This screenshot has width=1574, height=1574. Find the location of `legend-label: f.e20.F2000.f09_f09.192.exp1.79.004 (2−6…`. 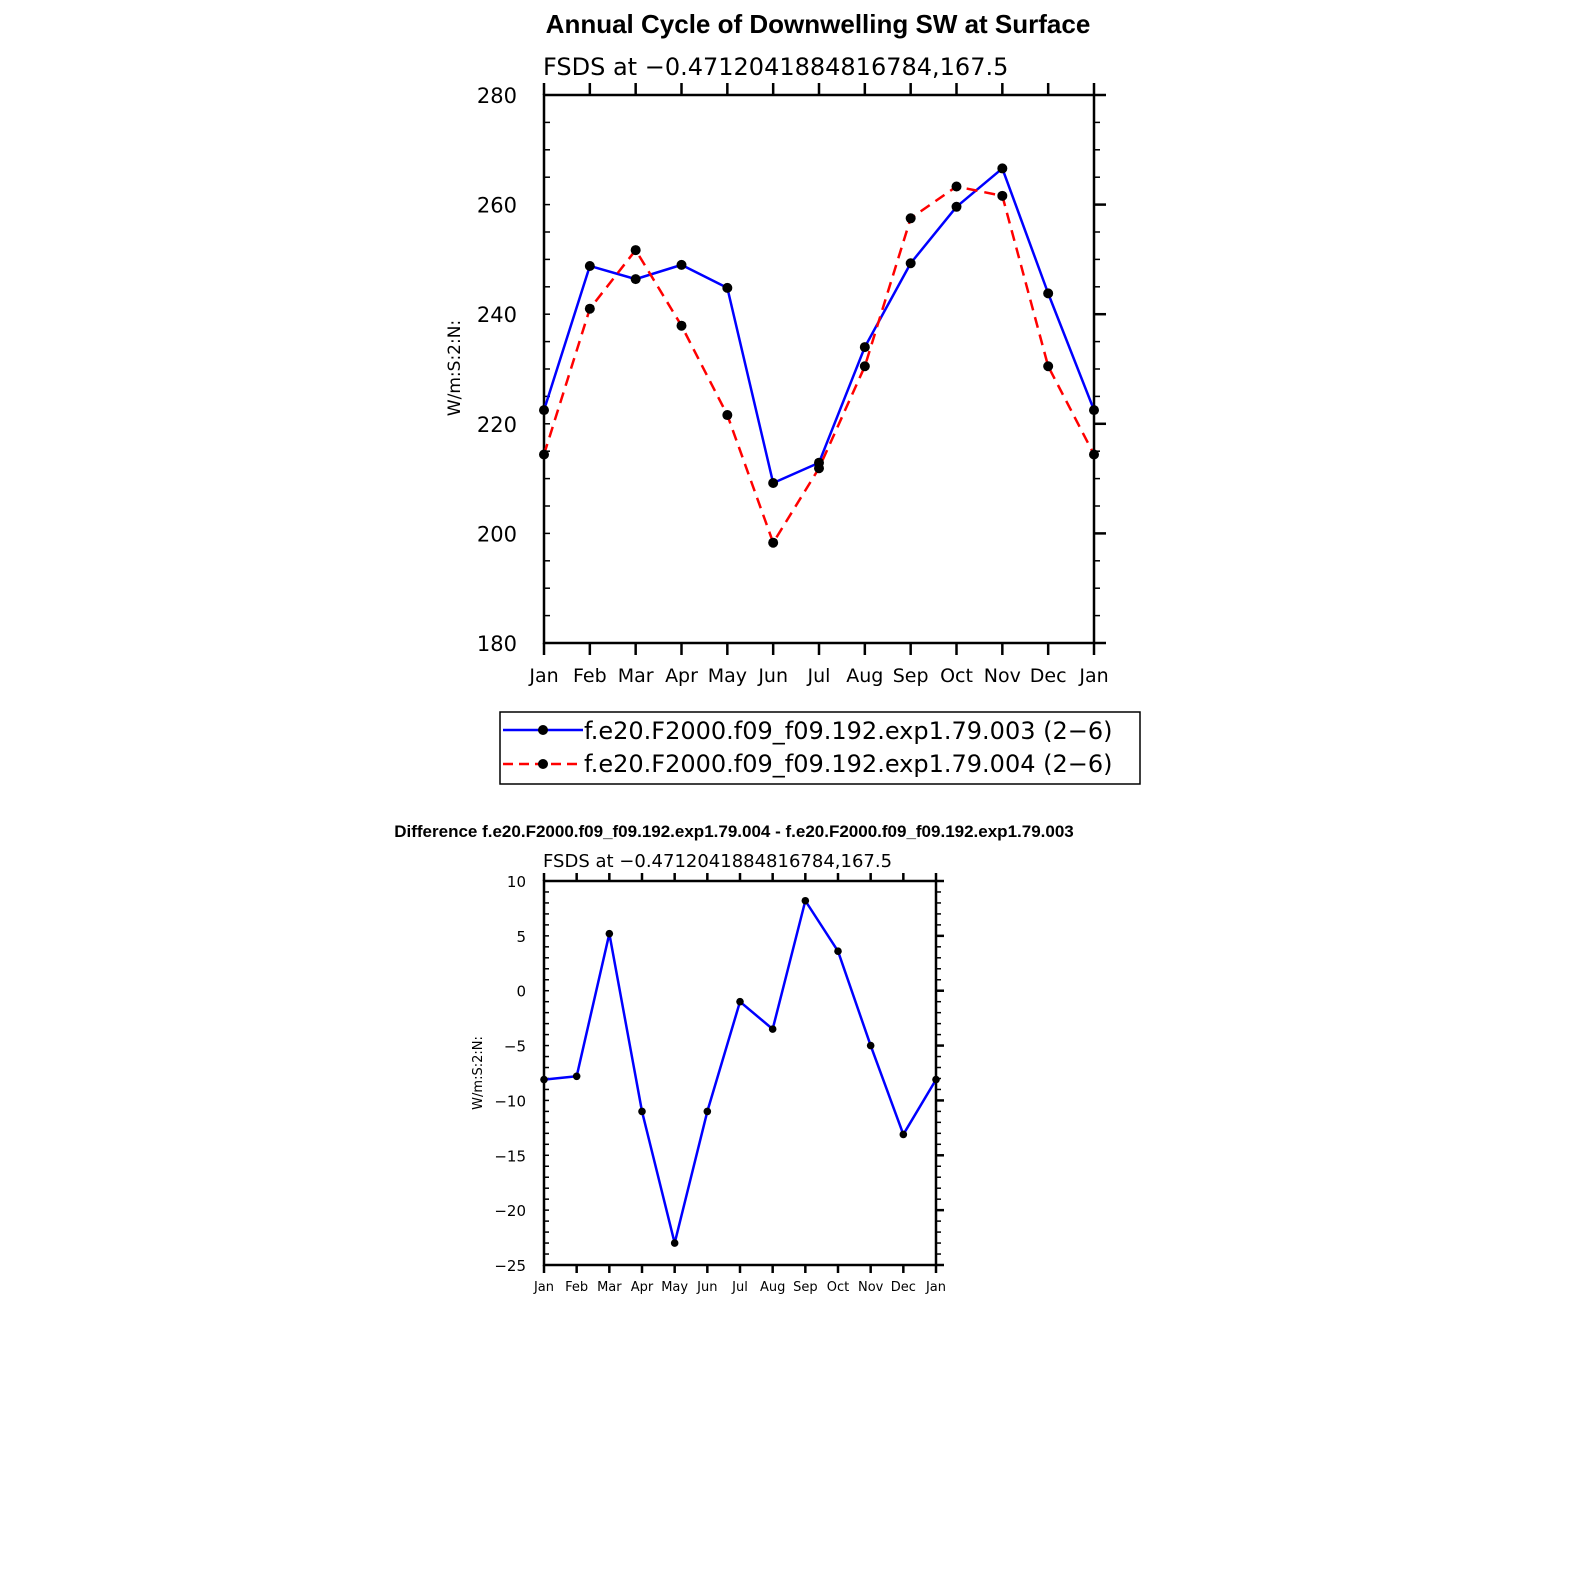

legend-label: f.e20.F2000.f09_f09.192.exp1.79.004 (2−6… is located at coordinates (848, 764).